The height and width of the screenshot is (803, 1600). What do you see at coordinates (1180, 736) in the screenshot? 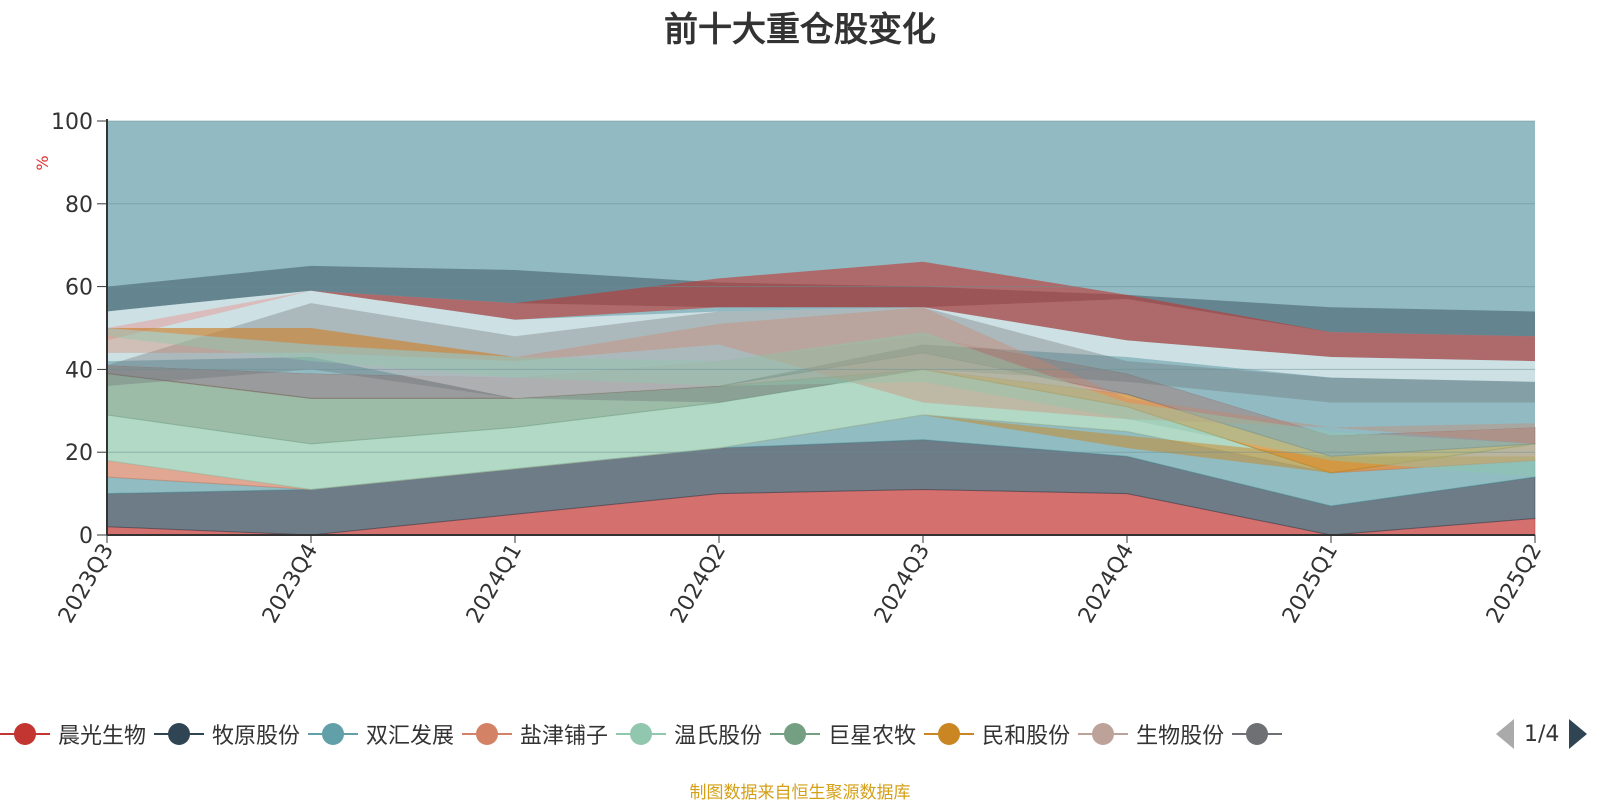
I see `legend-label: 生物股份` at bounding box center [1180, 736].